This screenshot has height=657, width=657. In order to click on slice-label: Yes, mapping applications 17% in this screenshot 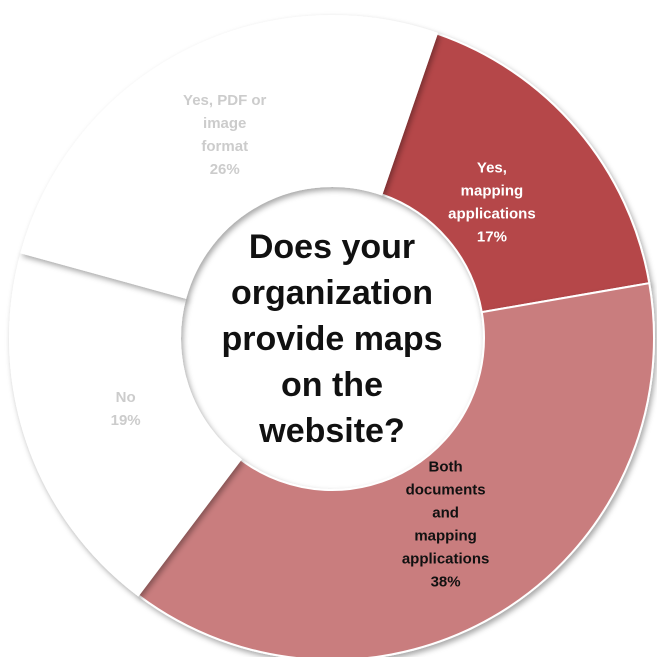, I will do `click(492, 202)`.